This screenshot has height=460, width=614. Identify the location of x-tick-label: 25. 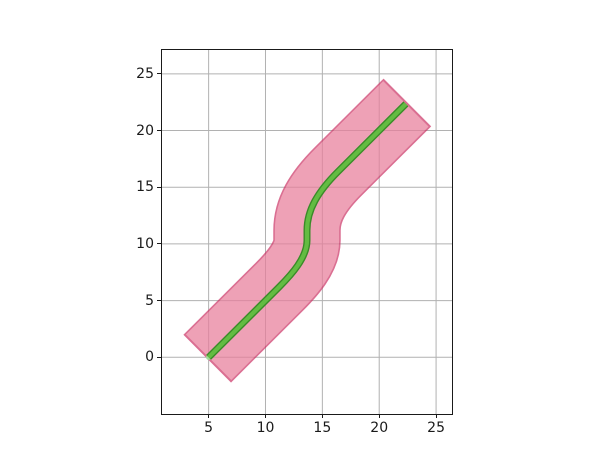
(436, 428).